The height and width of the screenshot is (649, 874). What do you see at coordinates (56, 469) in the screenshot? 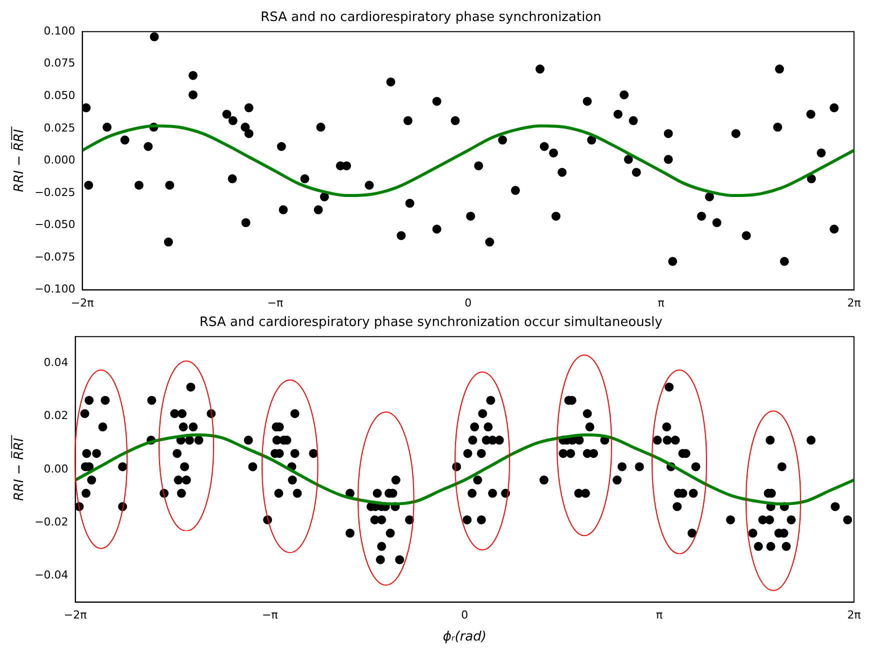
I see `y-tick-label: 0.00` at bounding box center [56, 469].